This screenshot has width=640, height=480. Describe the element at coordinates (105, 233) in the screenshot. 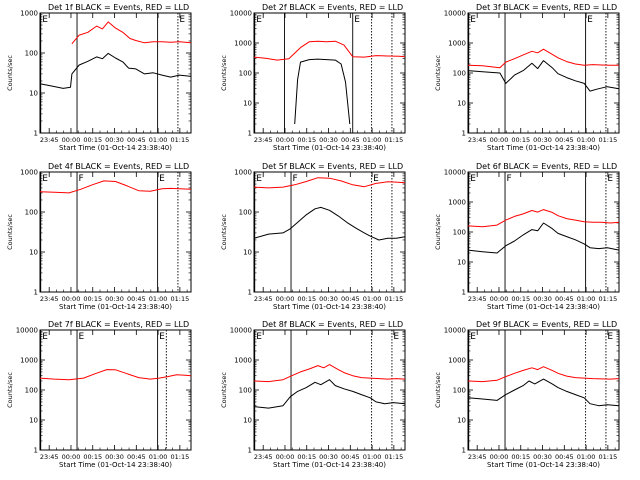

I see `y-axis: 1 10 100 1000` at that location.